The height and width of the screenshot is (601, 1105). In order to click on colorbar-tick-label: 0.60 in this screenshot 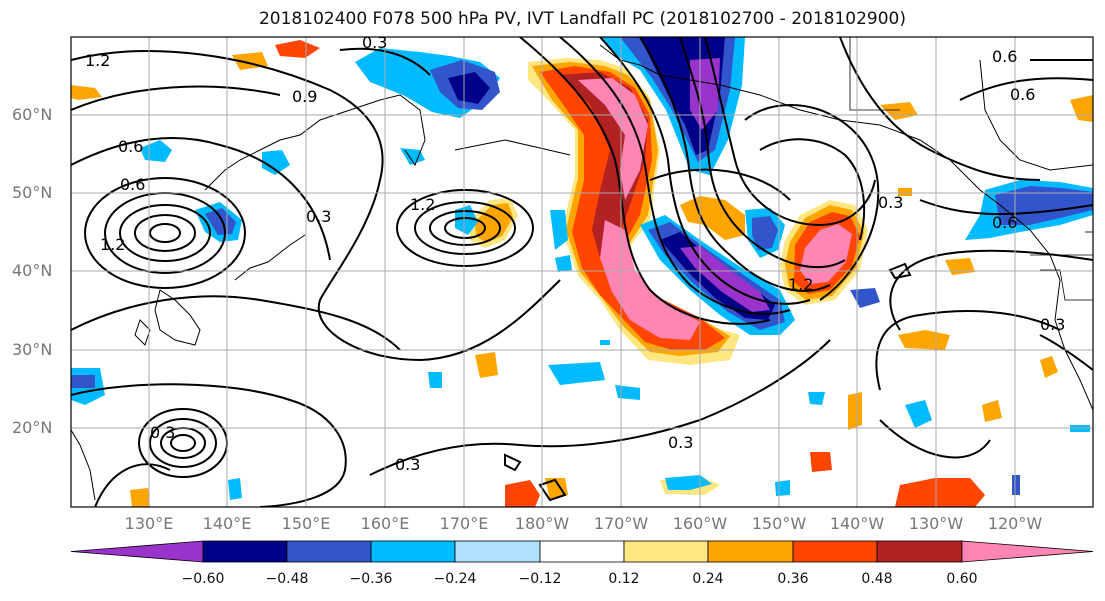, I will do `click(962, 579)`.